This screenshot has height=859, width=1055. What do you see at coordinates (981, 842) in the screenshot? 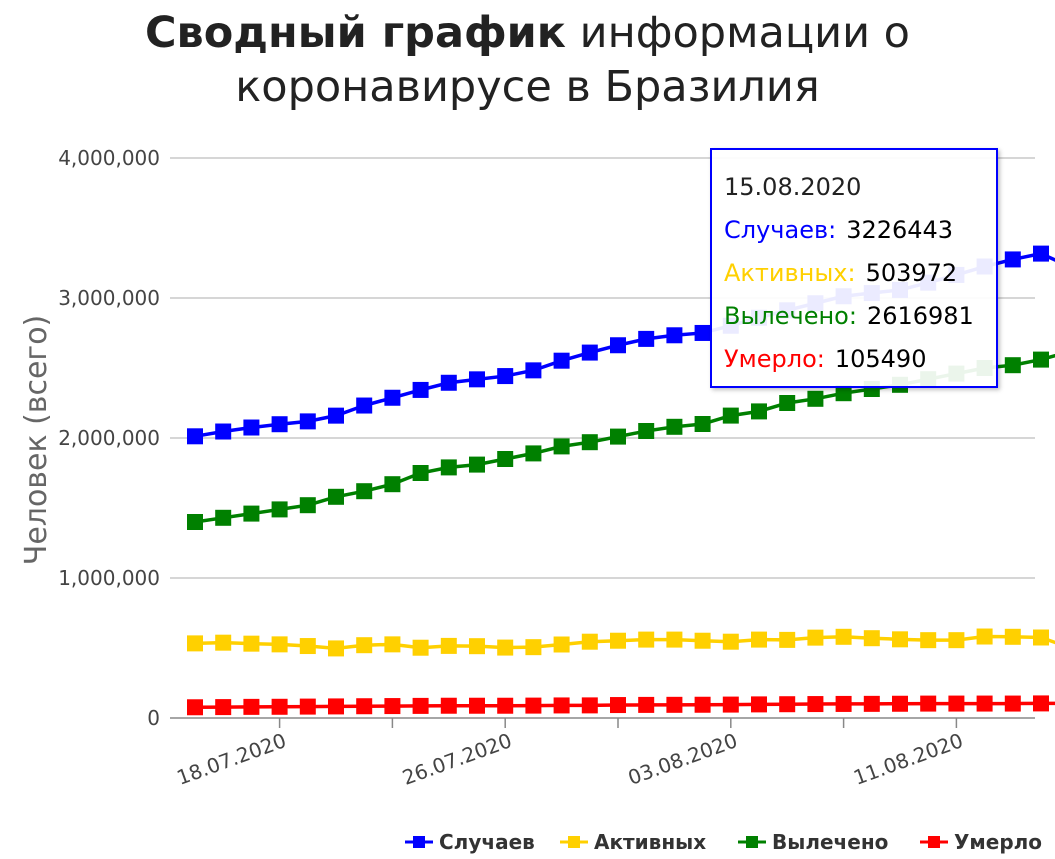
I see `legend-item-4: Умерло` at bounding box center [981, 842].